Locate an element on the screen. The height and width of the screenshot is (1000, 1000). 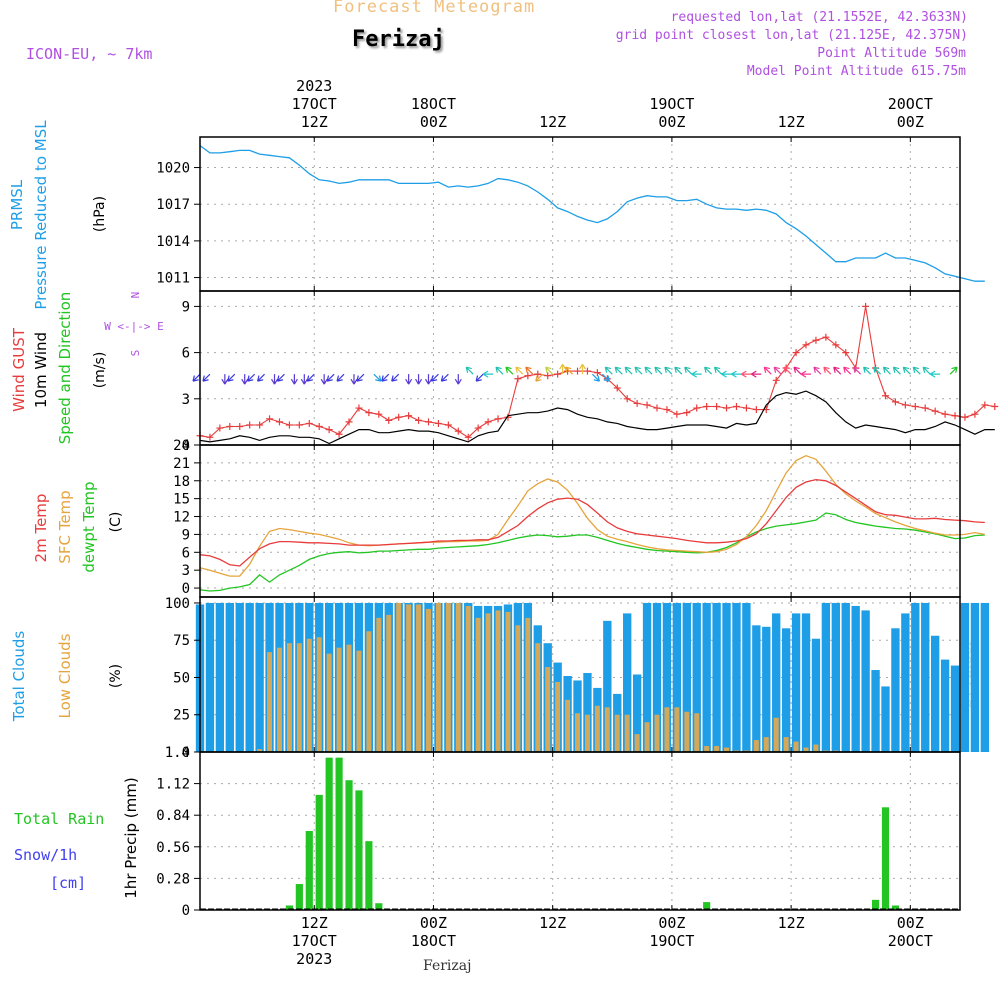
dewpt-temp-label: dewpt Temp is located at coordinates (89, 526).